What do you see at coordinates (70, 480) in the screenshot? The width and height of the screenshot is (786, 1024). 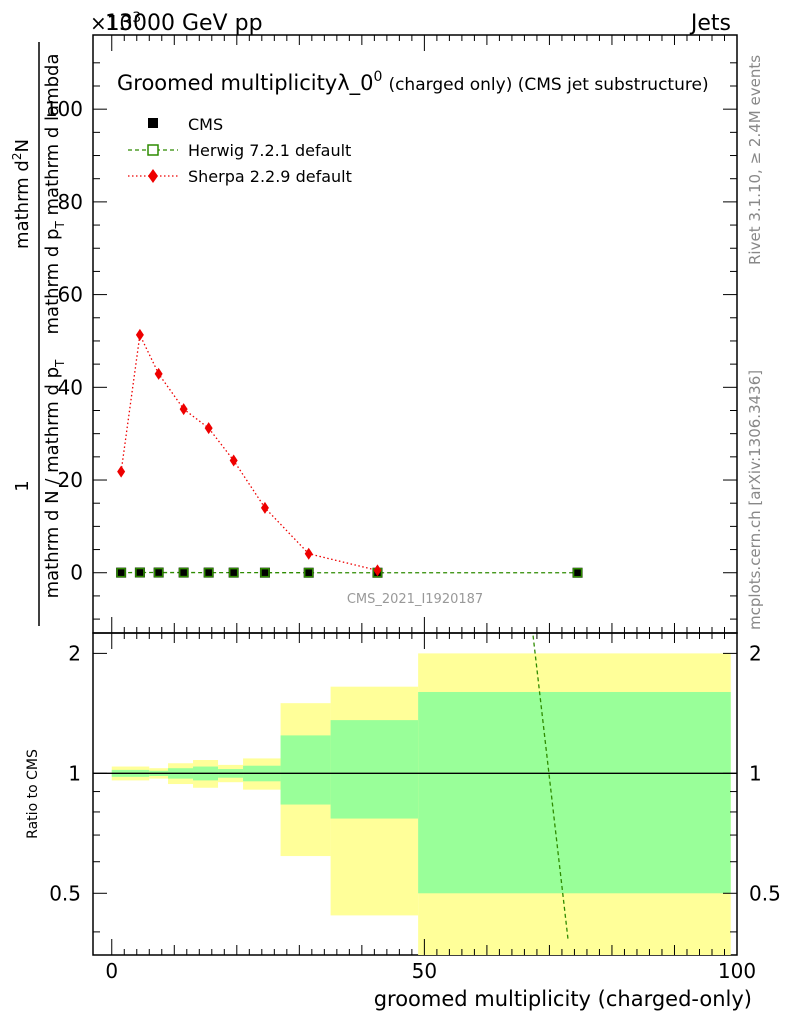 I see `main-y-tick-label: 20` at bounding box center [70, 480].